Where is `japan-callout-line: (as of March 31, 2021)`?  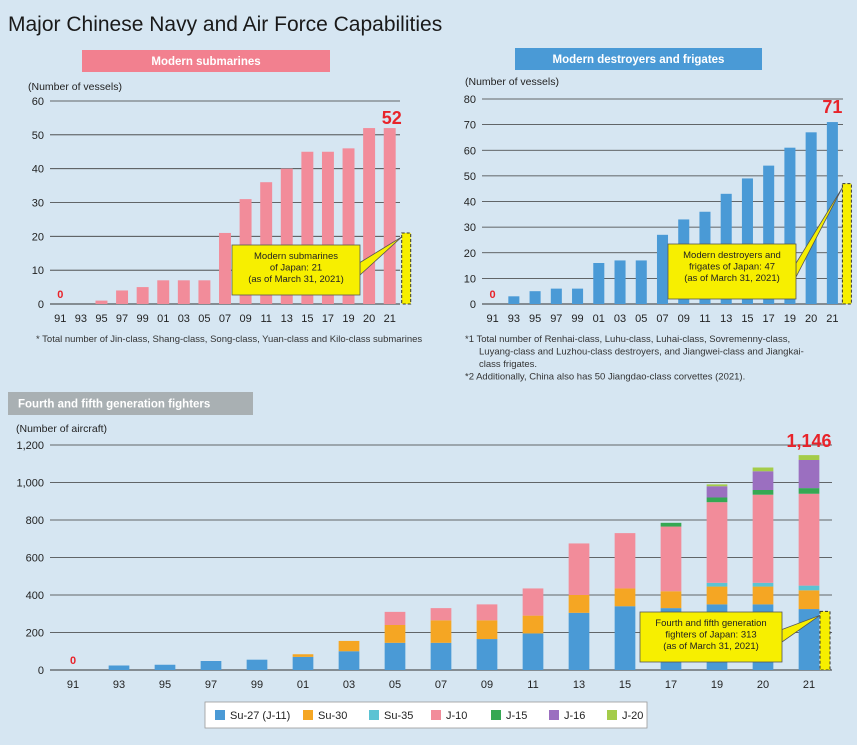
japan-callout-line: (as of March 31, 2021) is located at coordinates (711, 646).